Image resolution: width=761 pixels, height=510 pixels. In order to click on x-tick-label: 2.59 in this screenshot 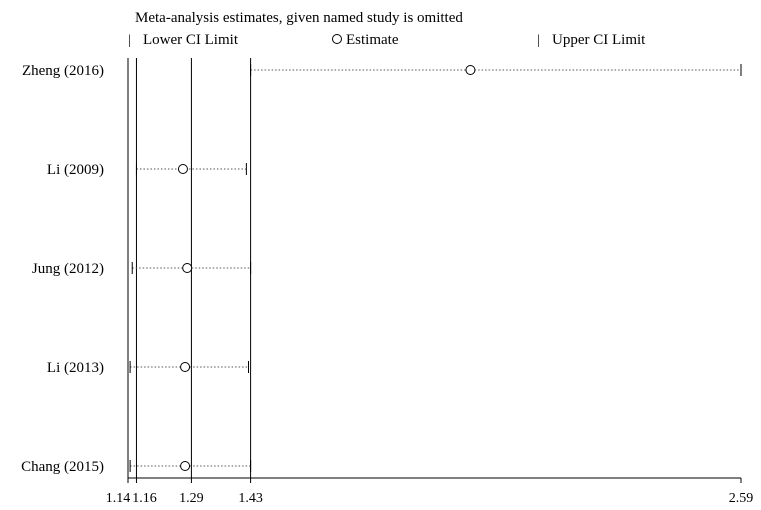, I will do `click(741, 498)`.